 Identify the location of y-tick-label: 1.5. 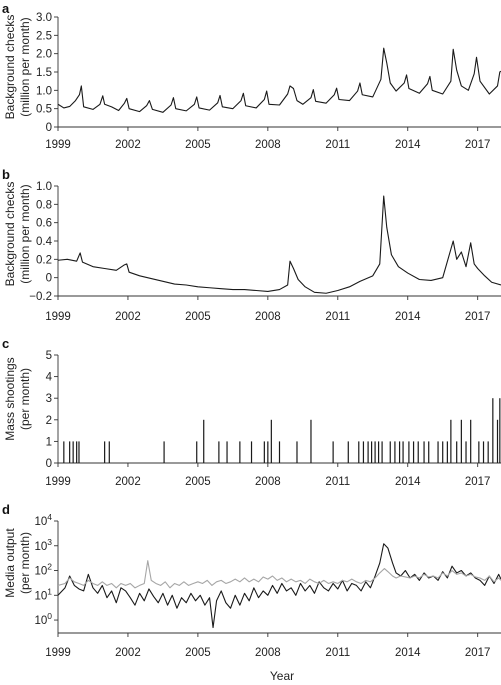
(44, 73).